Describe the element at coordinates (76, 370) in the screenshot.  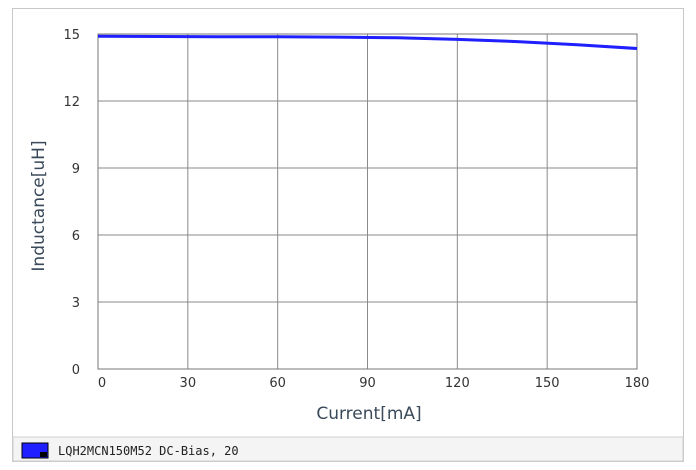
I see `y-tick-label: 0` at that location.